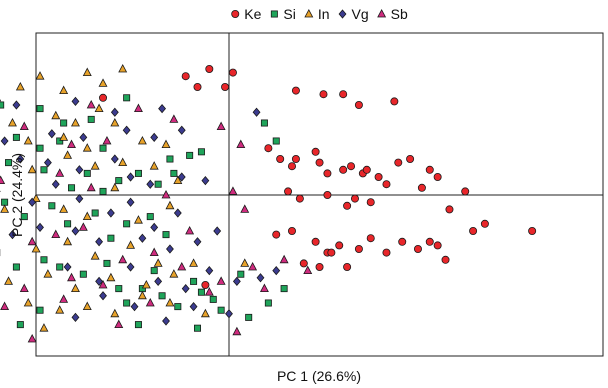 This screenshot has height=388, width=608. What do you see at coordinates (274, 14) in the screenshot?
I see `legend-marker-si` at bounding box center [274, 14].